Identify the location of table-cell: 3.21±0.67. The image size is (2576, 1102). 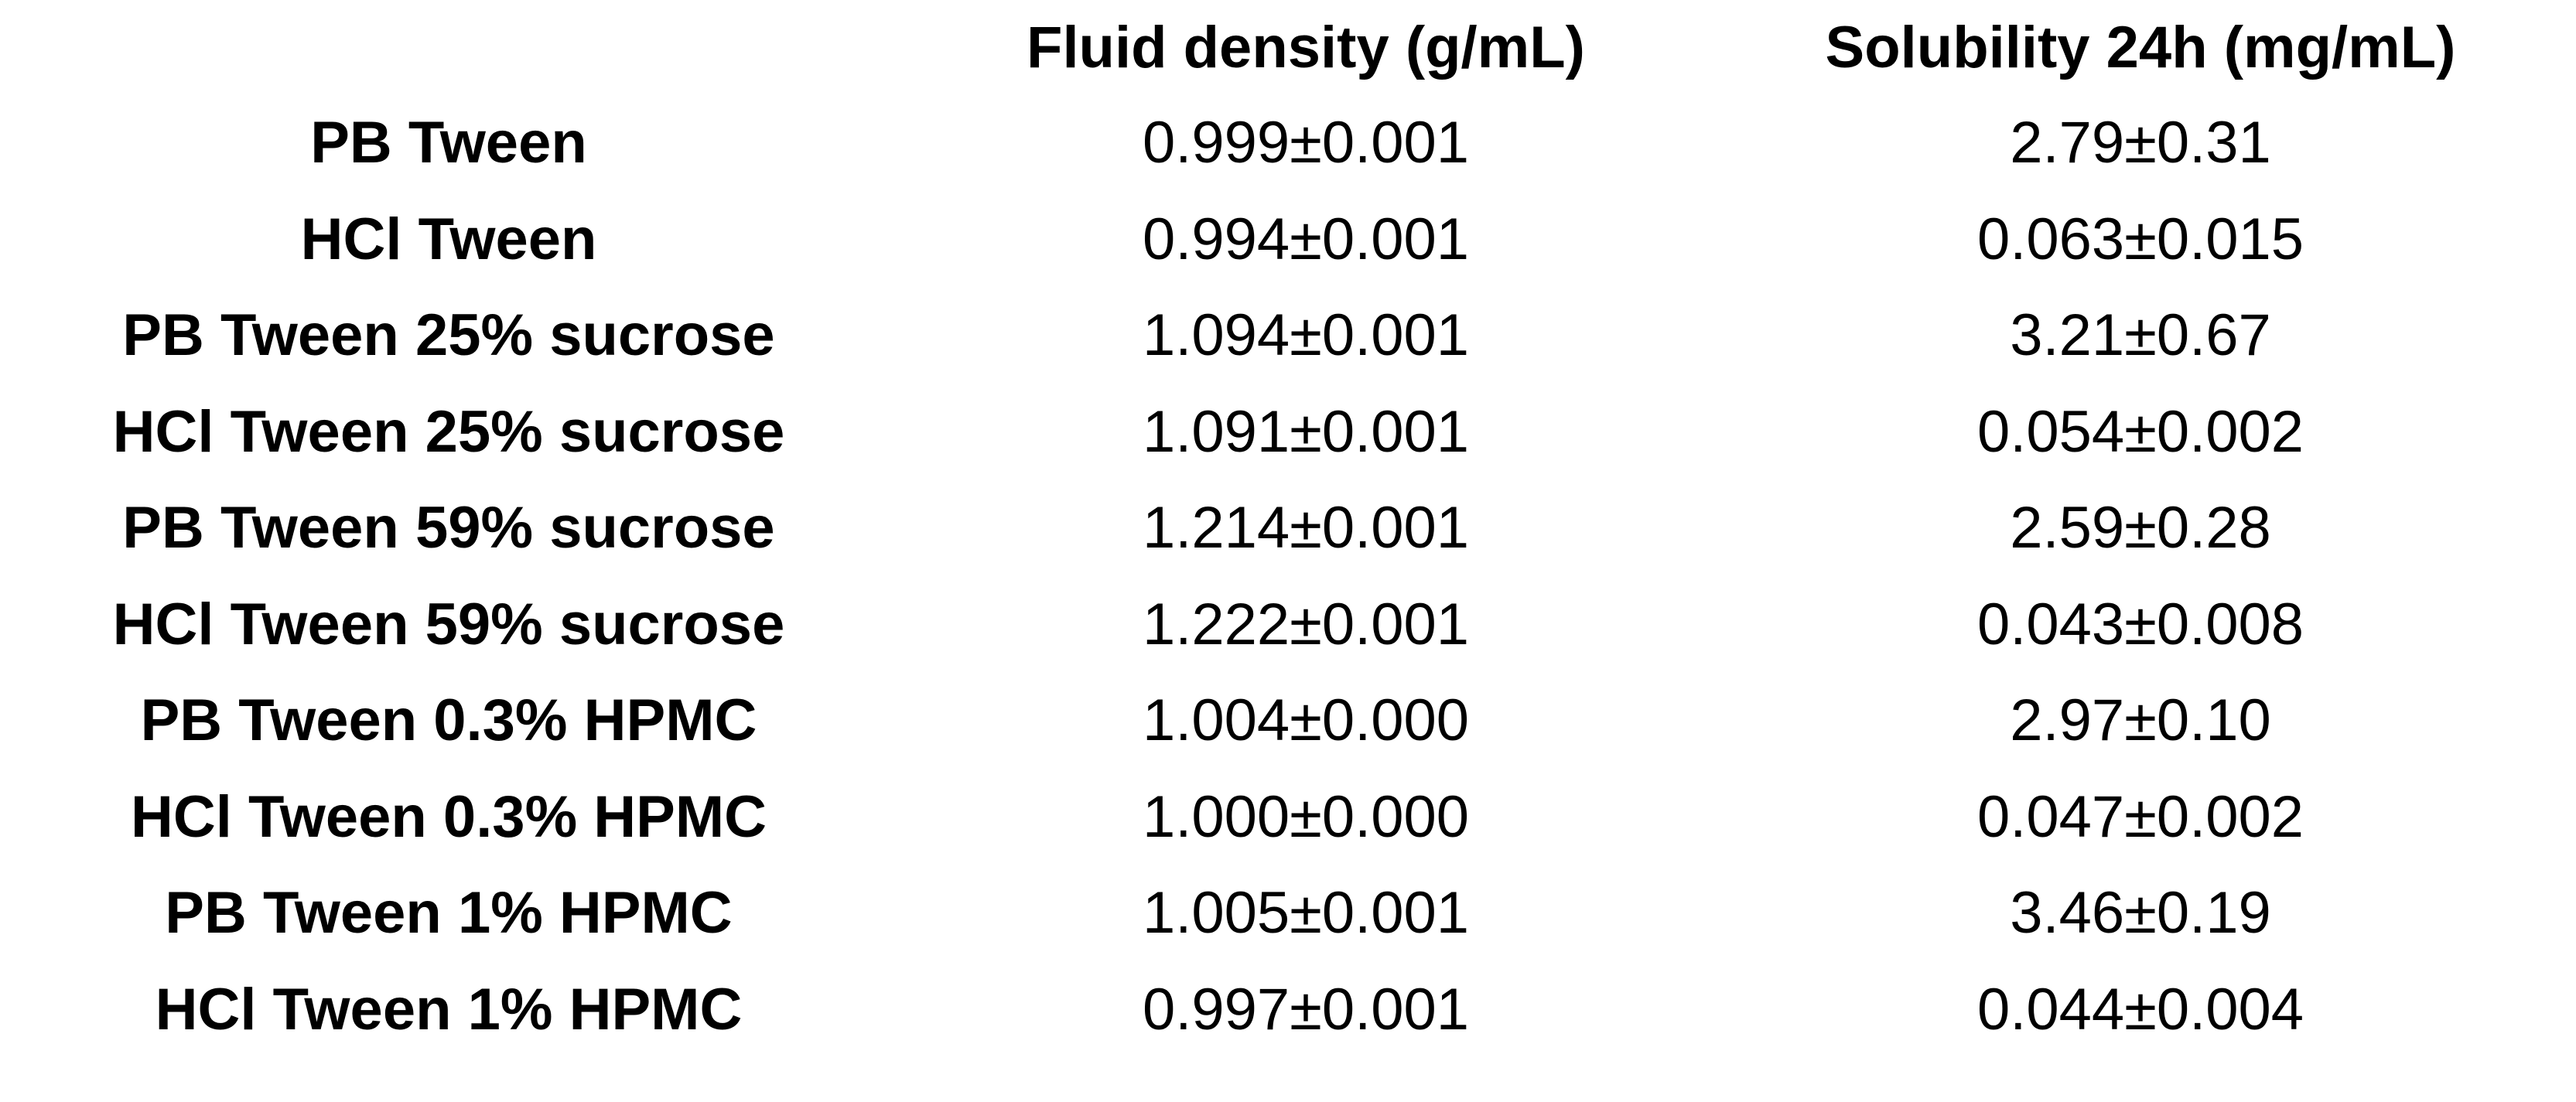
(2140, 335).